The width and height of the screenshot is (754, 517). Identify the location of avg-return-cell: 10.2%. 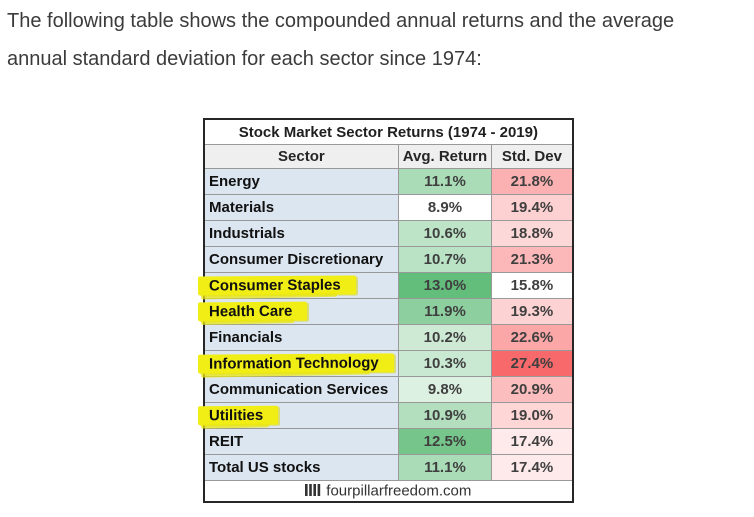
(445, 337).